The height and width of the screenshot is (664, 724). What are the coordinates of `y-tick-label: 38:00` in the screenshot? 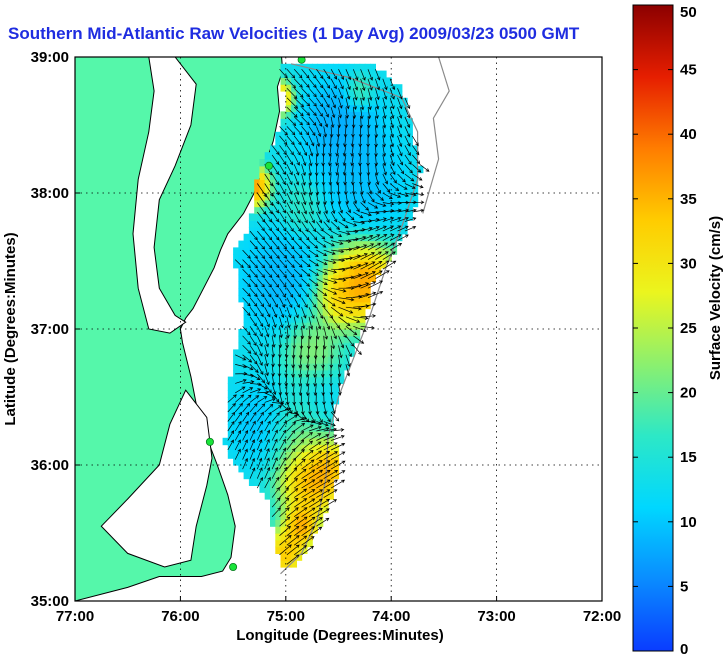 It's located at (50, 193).